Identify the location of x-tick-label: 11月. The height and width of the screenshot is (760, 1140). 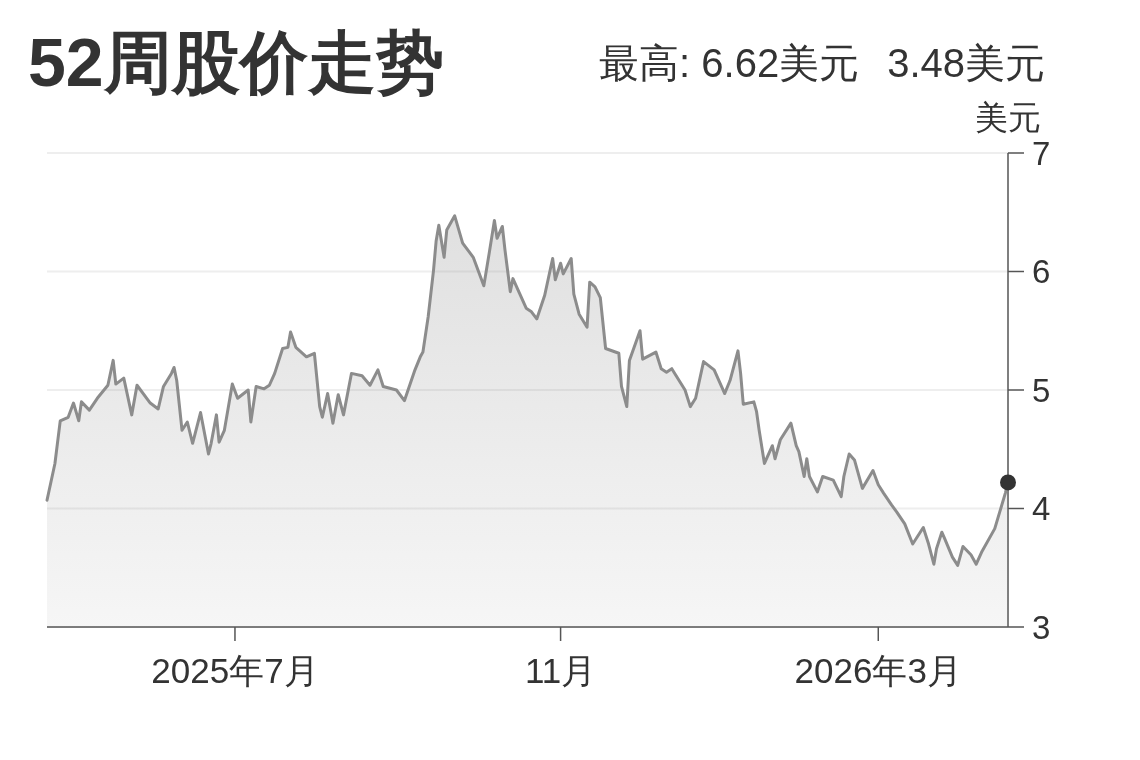
(560, 670).